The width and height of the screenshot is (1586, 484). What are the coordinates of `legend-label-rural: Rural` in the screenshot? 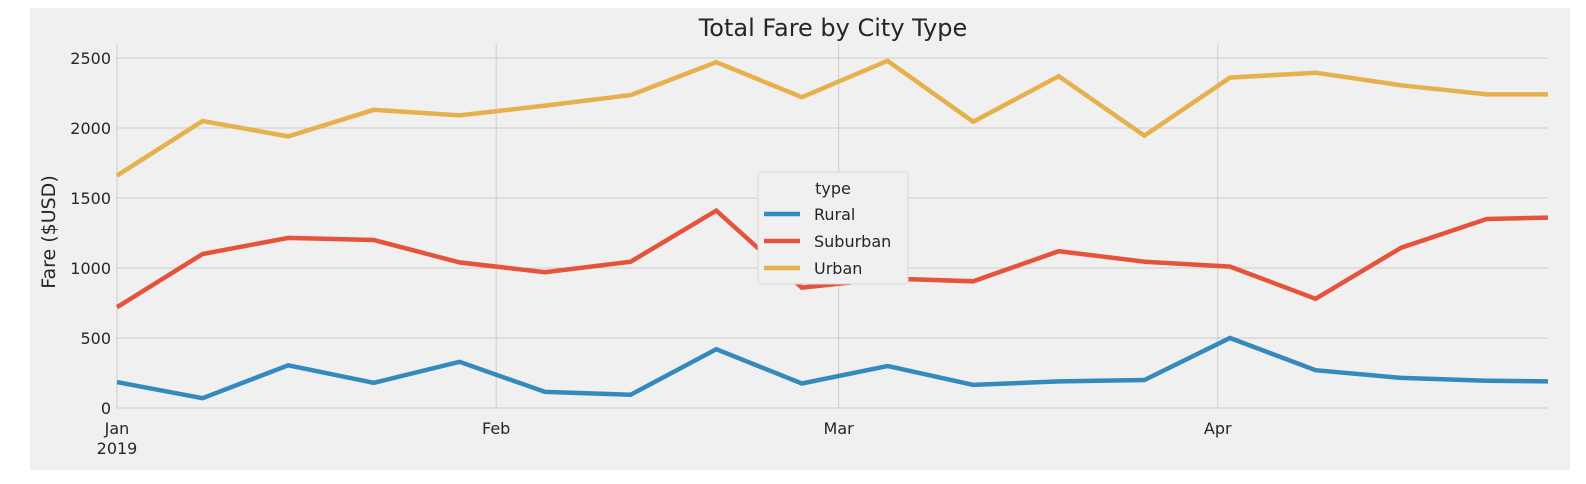 It's located at (834, 214).